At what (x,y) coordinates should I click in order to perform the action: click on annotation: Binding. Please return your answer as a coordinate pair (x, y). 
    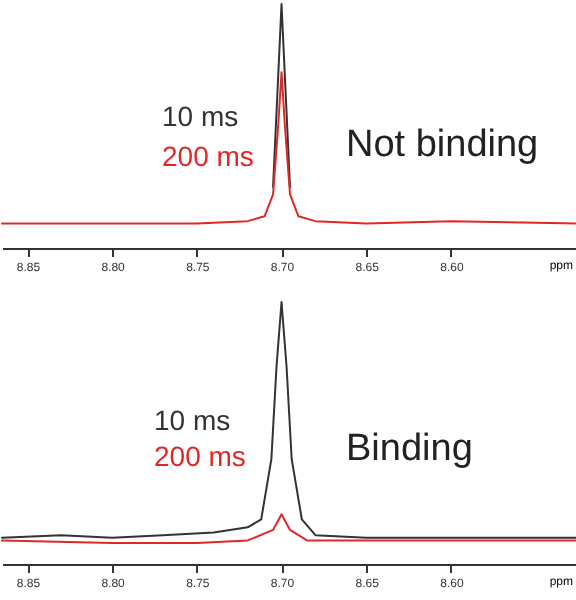
    Looking at the image, I should click on (409, 449).